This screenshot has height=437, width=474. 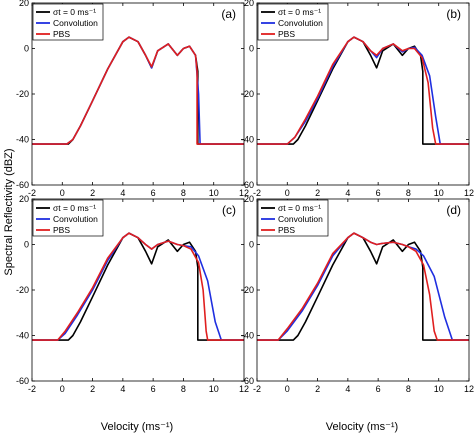 What do you see at coordinates (453, 14) in the screenshot?
I see `panel-label: (b)` at bounding box center [453, 14].